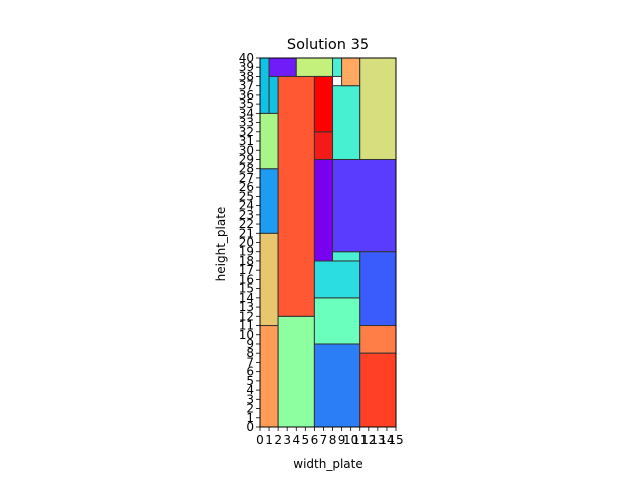  Describe the element at coordinates (250, 381) in the screenshot. I see `y-tick-label-5: 5` at that location.